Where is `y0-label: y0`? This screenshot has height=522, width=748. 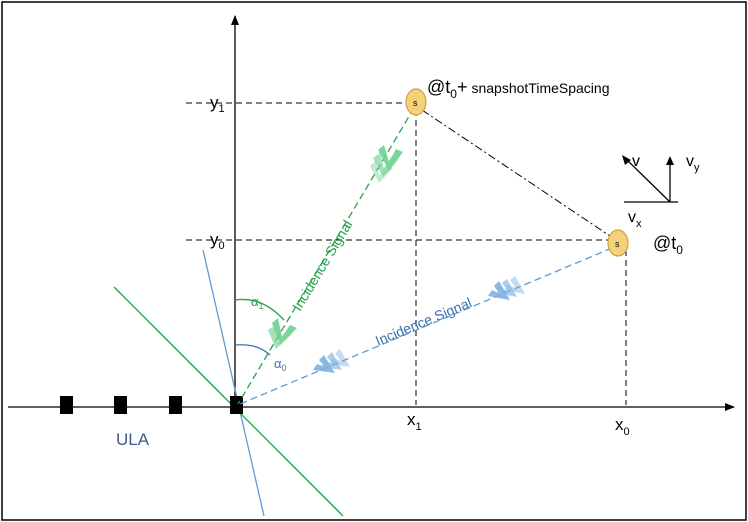 y0-label: y0 is located at coordinates (217, 241).